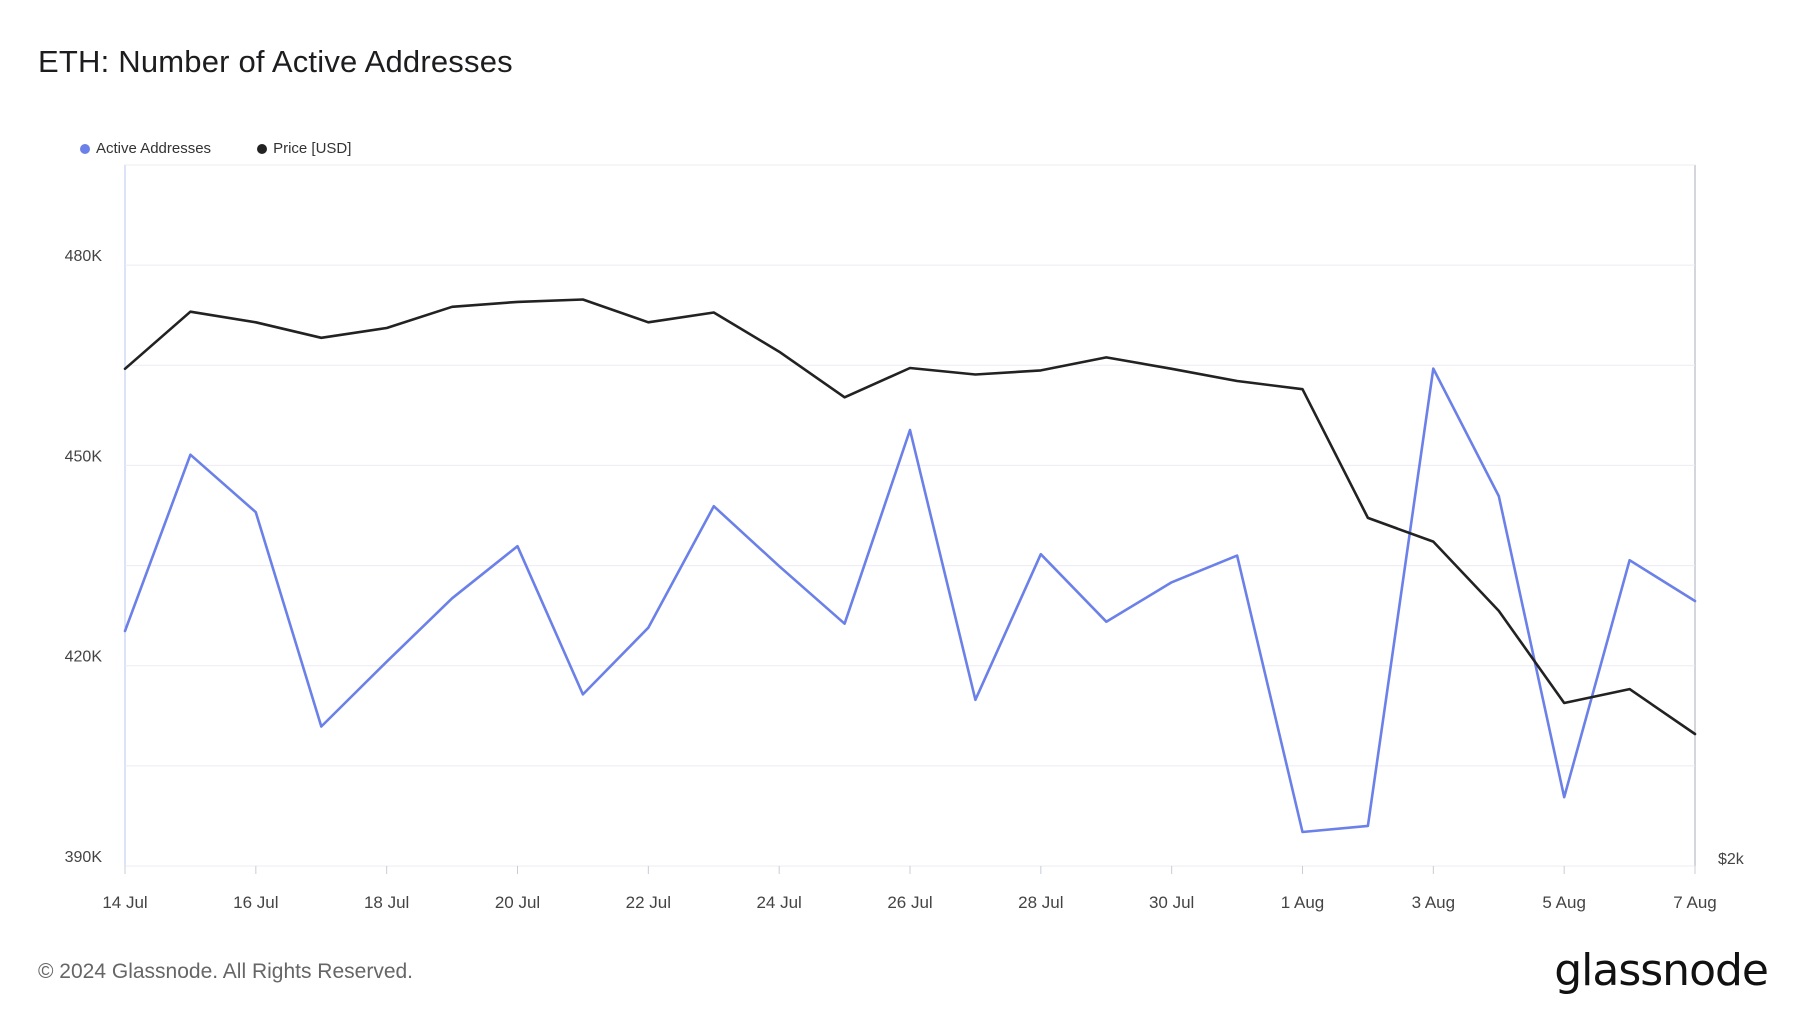  I want to click on x-tick-label: 22 Jul, so click(648, 902).